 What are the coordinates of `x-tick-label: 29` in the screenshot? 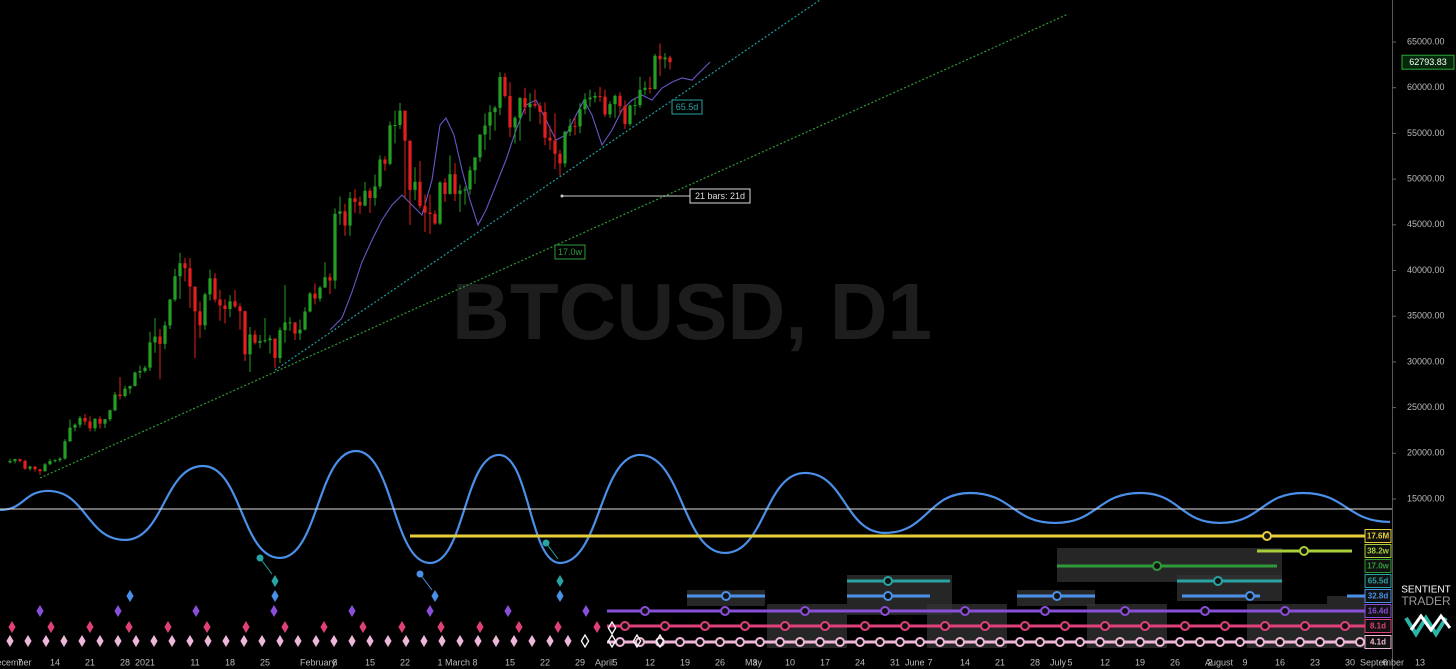 It's located at (580, 662).